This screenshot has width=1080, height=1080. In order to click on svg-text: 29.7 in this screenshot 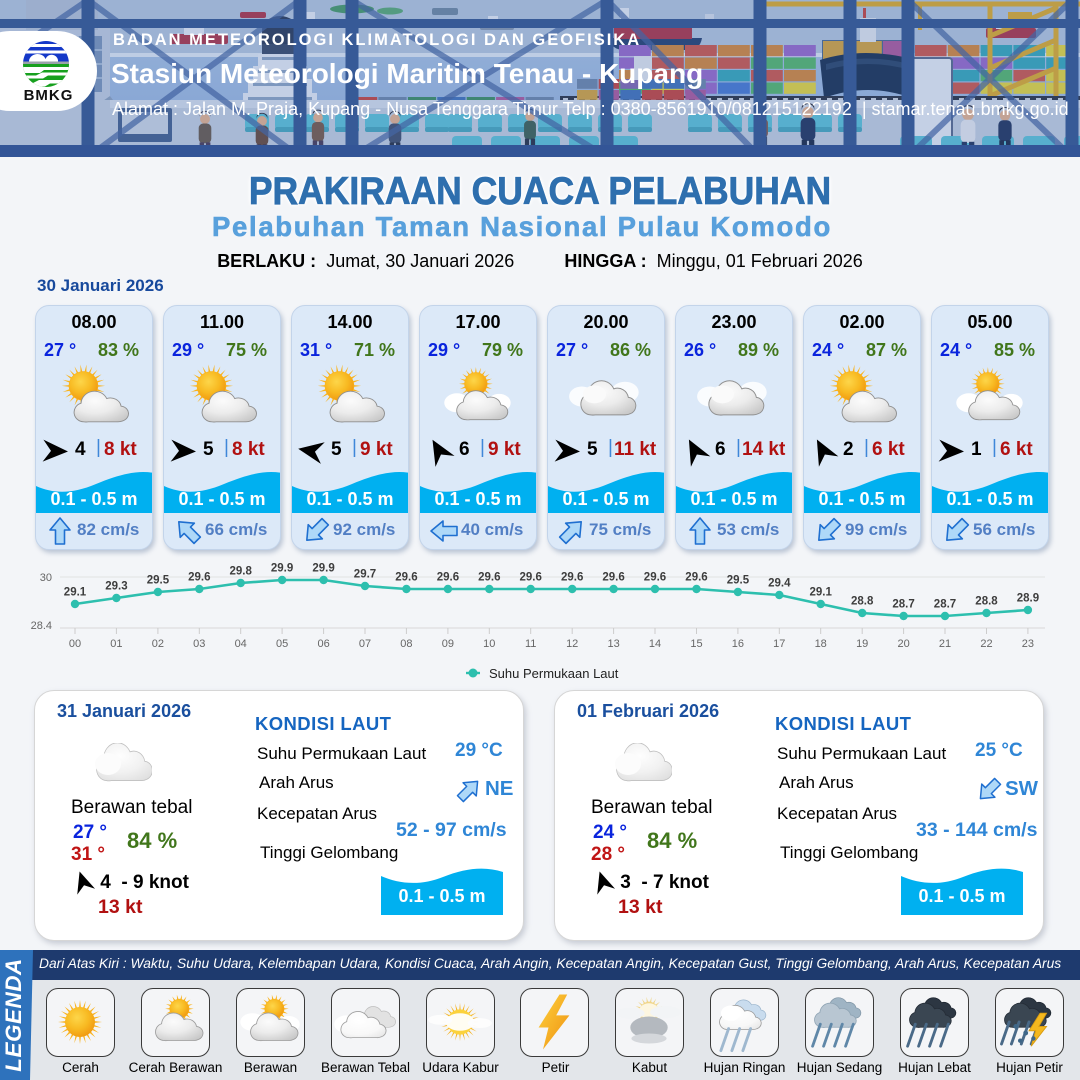, I will do `click(365, 575)`.